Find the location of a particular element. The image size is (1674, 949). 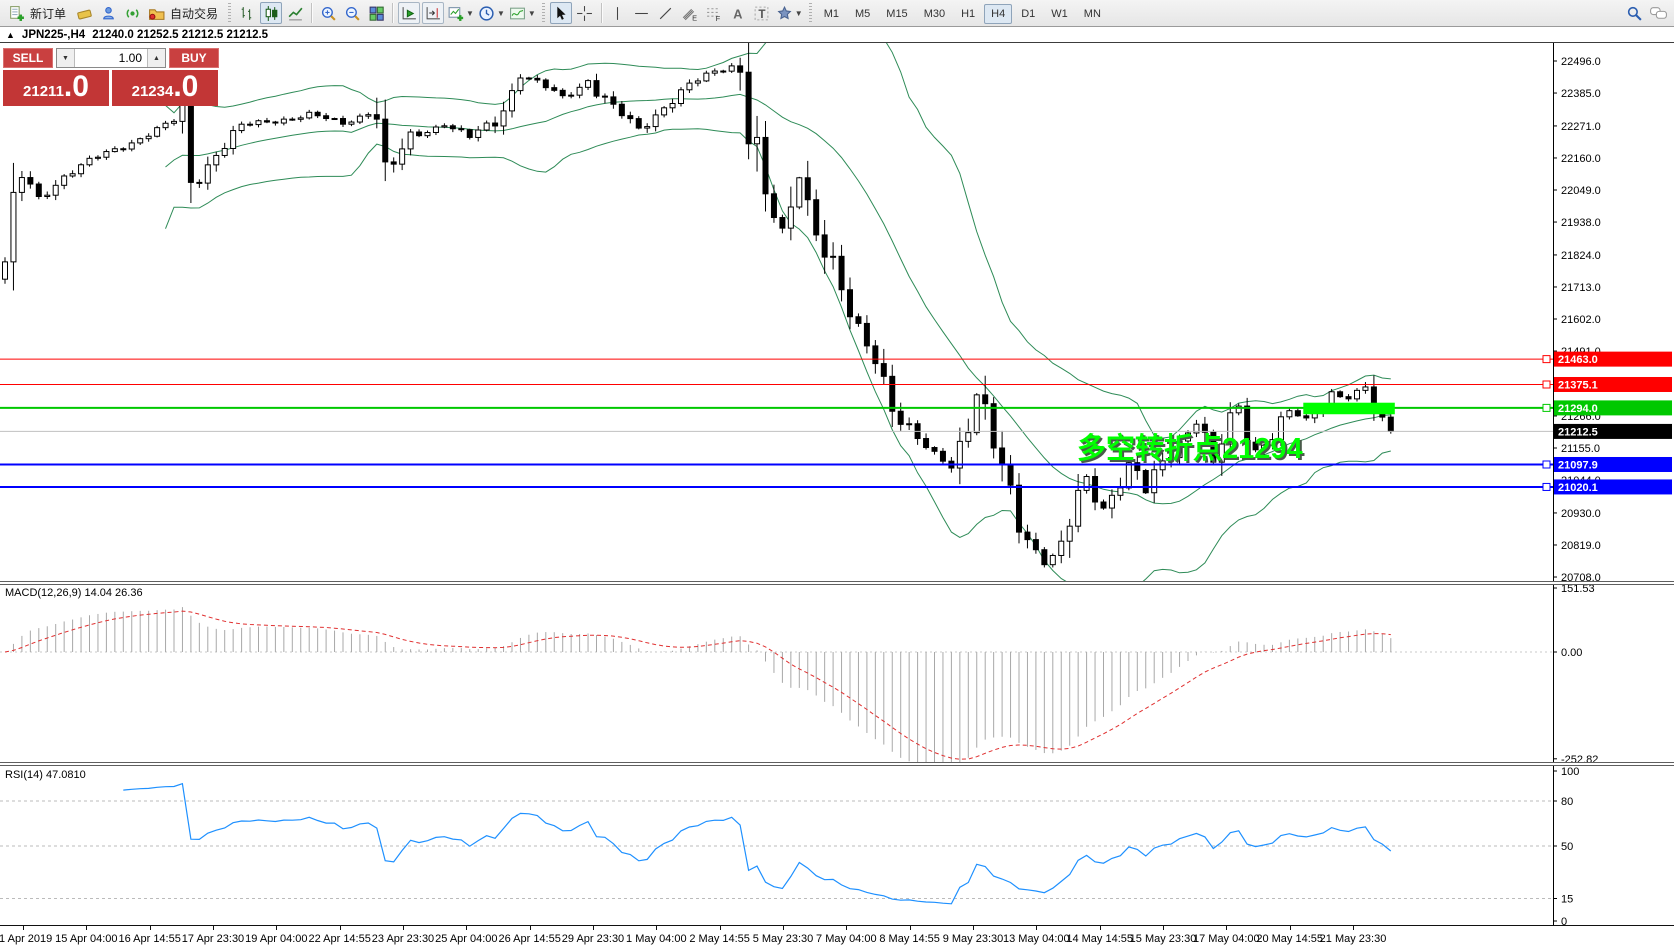

profiles-icon is located at coordinates (108, 13).